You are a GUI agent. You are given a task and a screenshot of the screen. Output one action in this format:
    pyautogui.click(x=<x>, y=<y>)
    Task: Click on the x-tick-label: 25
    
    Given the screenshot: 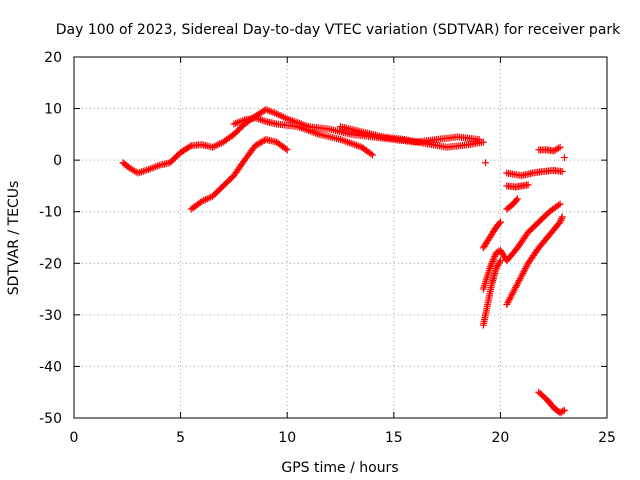 What is the action you would take?
    pyautogui.click(x=607, y=438)
    